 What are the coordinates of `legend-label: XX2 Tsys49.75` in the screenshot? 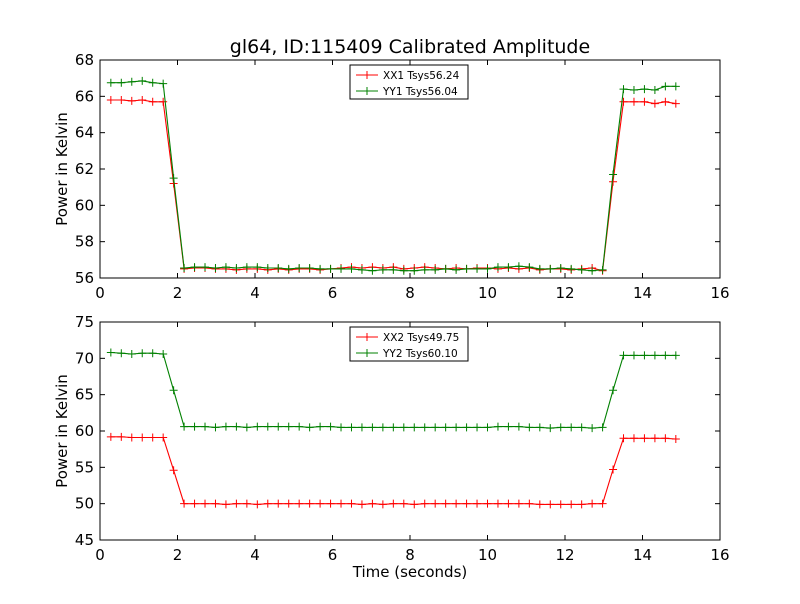 It's located at (421, 338).